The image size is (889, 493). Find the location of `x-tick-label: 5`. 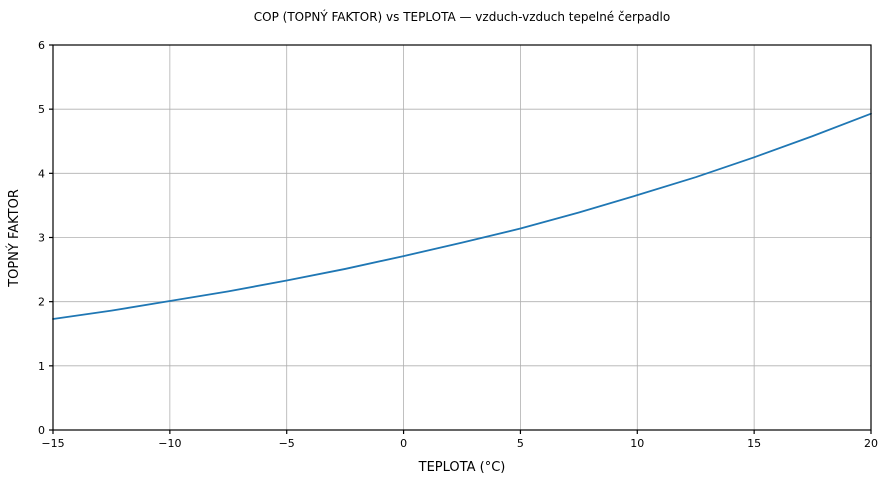

x-tick-label: 5 is located at coordinates (520, 443).